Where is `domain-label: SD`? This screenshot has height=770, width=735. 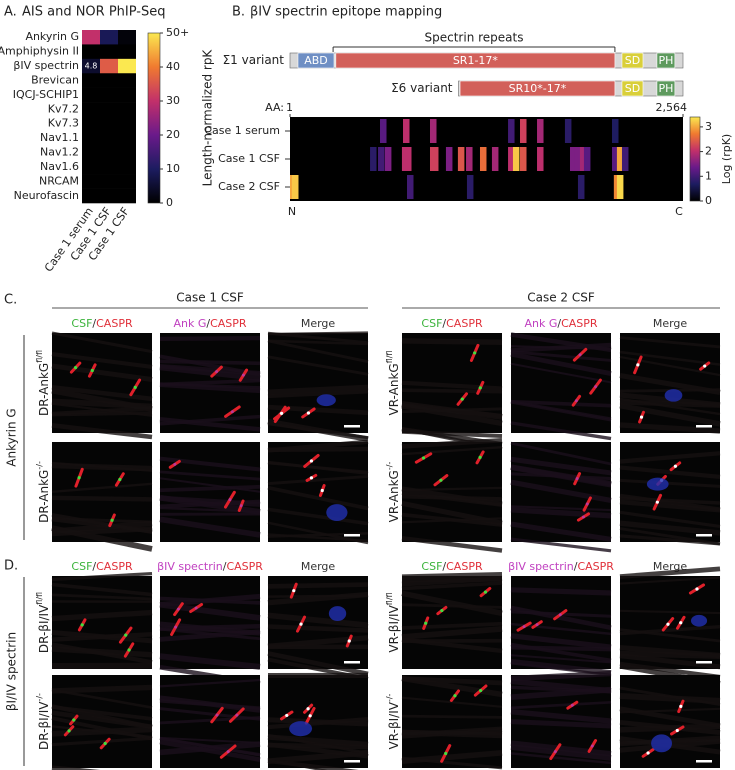
domain-label: SD is located at coordinates (632, 60).